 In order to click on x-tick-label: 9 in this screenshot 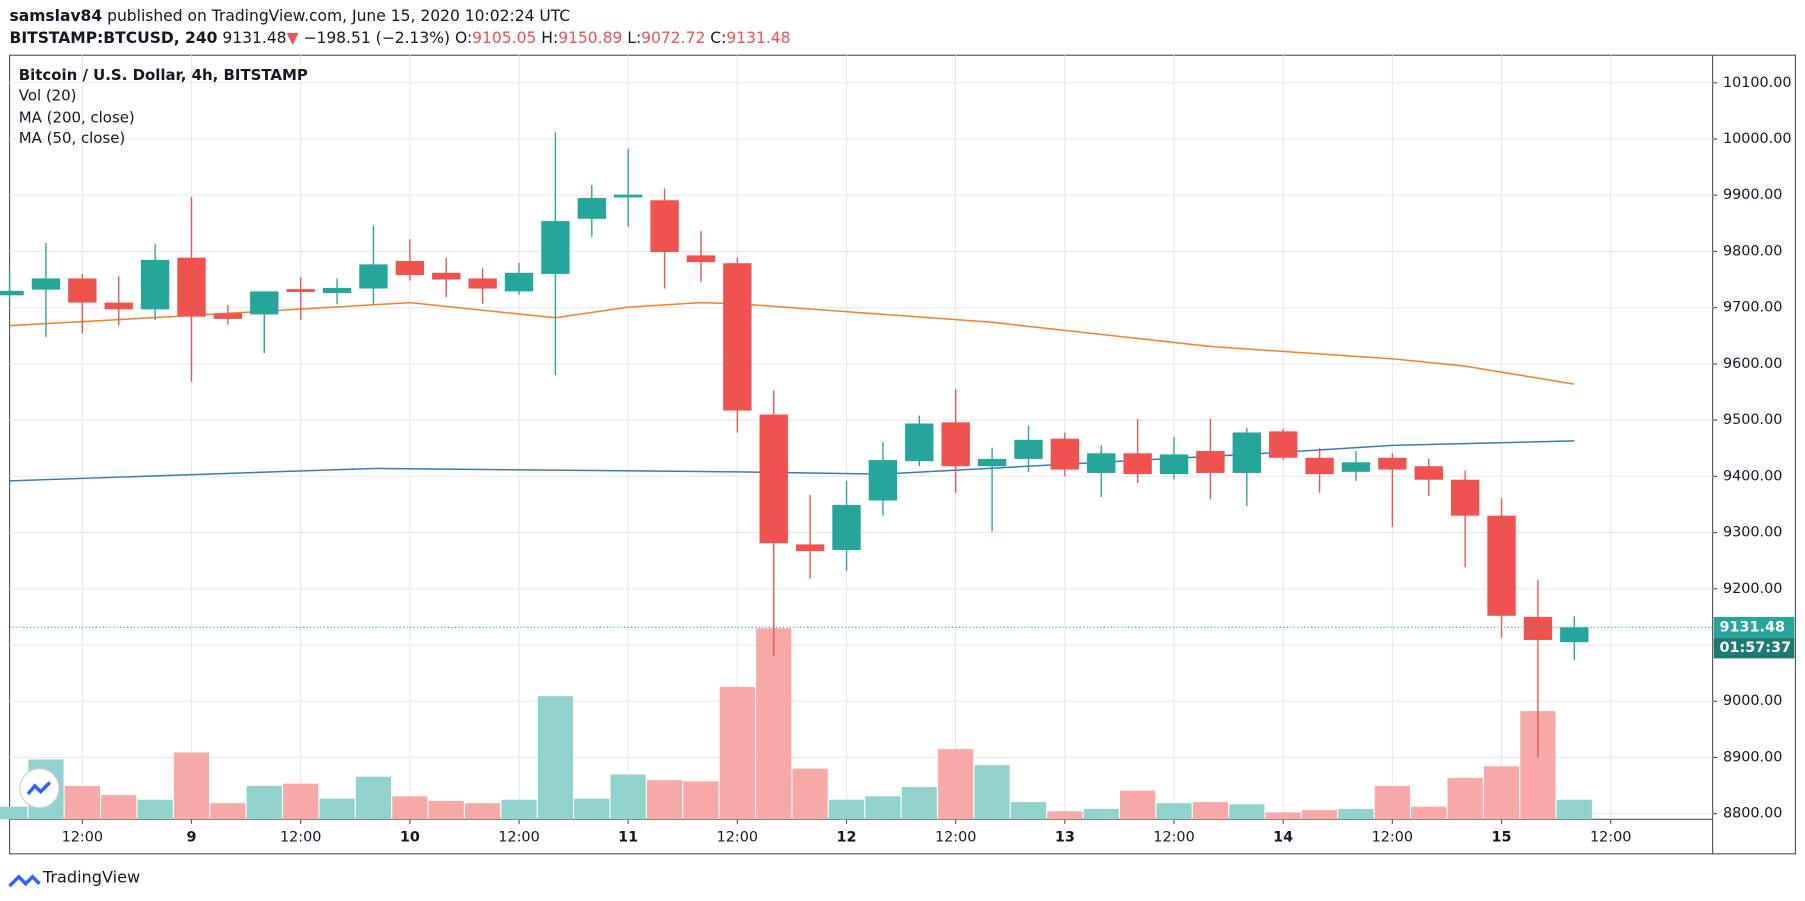, I will do `click(191, 838)`.